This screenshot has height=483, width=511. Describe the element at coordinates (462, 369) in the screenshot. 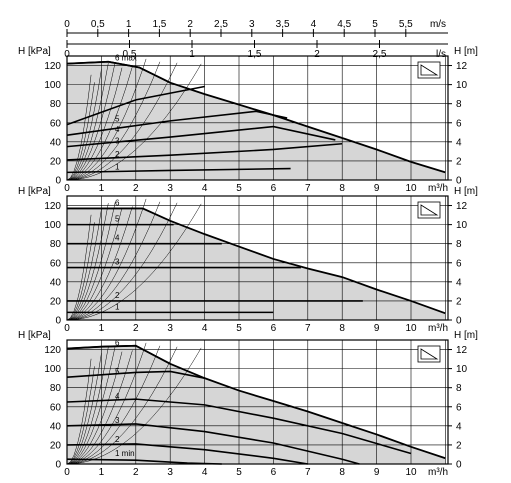

I see `y-right-tick-label: 10` at that location.